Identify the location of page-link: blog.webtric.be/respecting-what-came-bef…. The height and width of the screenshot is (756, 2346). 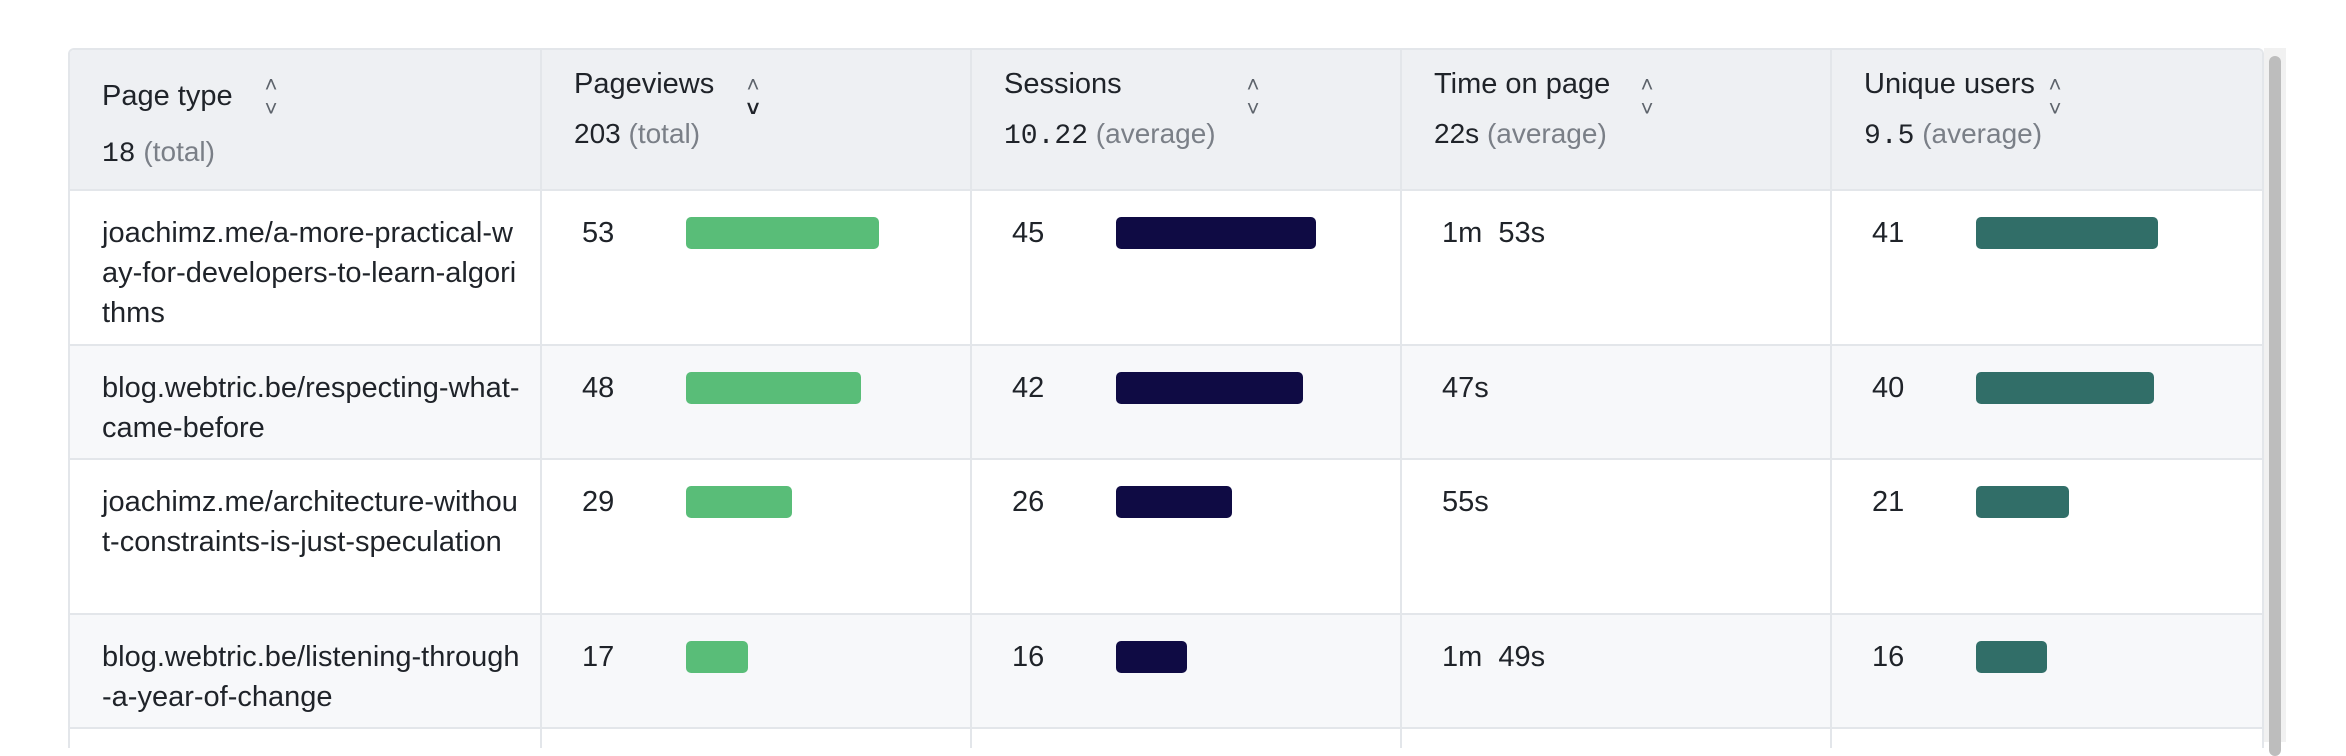
(311, 408).